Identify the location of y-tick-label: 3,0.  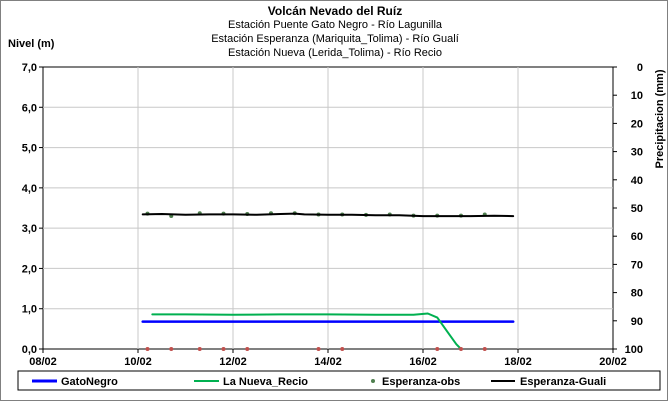
(29, 229).